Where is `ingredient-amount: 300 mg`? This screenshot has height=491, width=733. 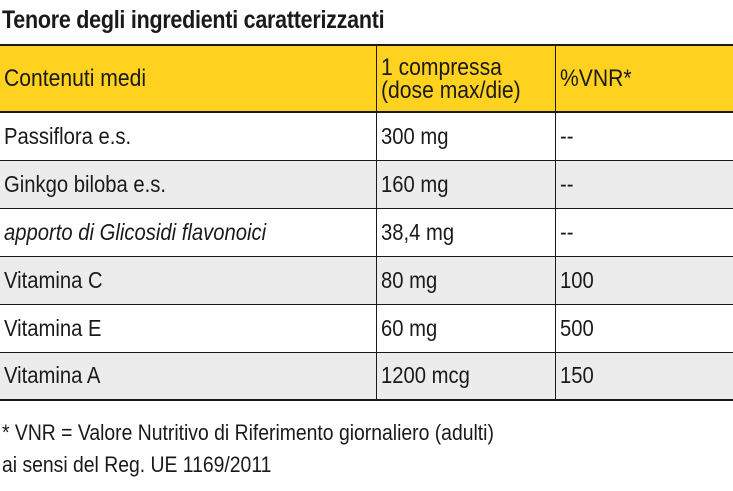
ingredient-amount: 300 mg is located at coordinates (414, 135).